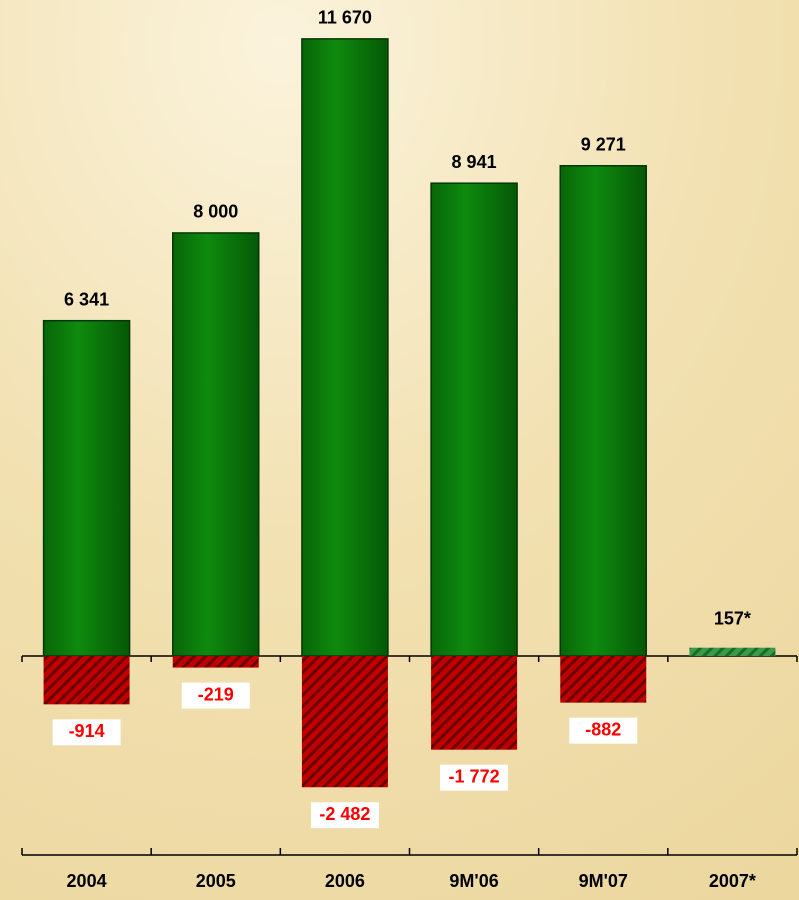  What do you see at coordinates (473, 881) in the screenshot?
I see `x-tick-label: 9M'06` at bounding box center [473, 881].